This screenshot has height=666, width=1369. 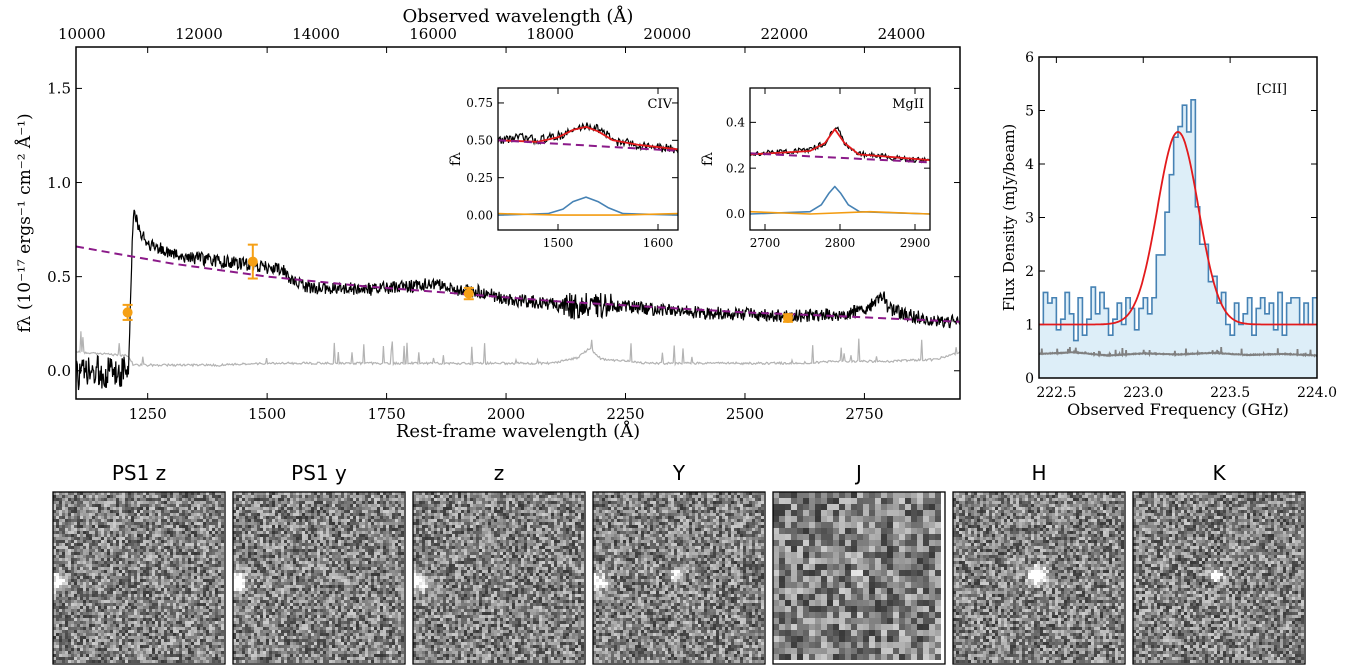 What do you see at coordinates (59, 277) in the screenshot?
I see `y-tick-label: 0.5` at bounding box center [59, 277].